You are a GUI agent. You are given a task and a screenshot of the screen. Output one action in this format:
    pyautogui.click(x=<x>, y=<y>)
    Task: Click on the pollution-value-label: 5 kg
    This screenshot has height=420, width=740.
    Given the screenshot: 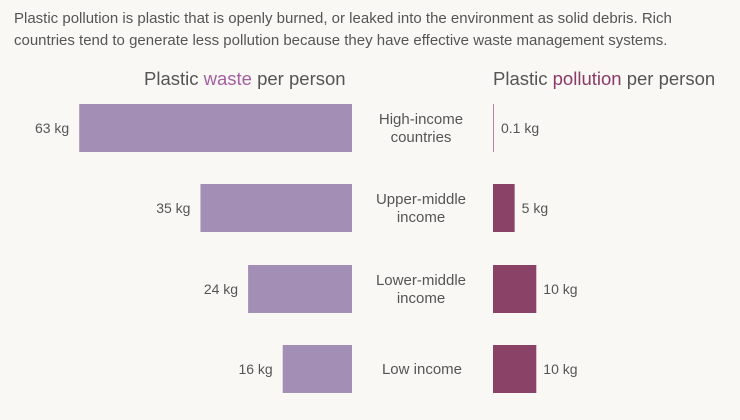 What is the action you would take?
    pyautogui.click(x=535, y=208)
    